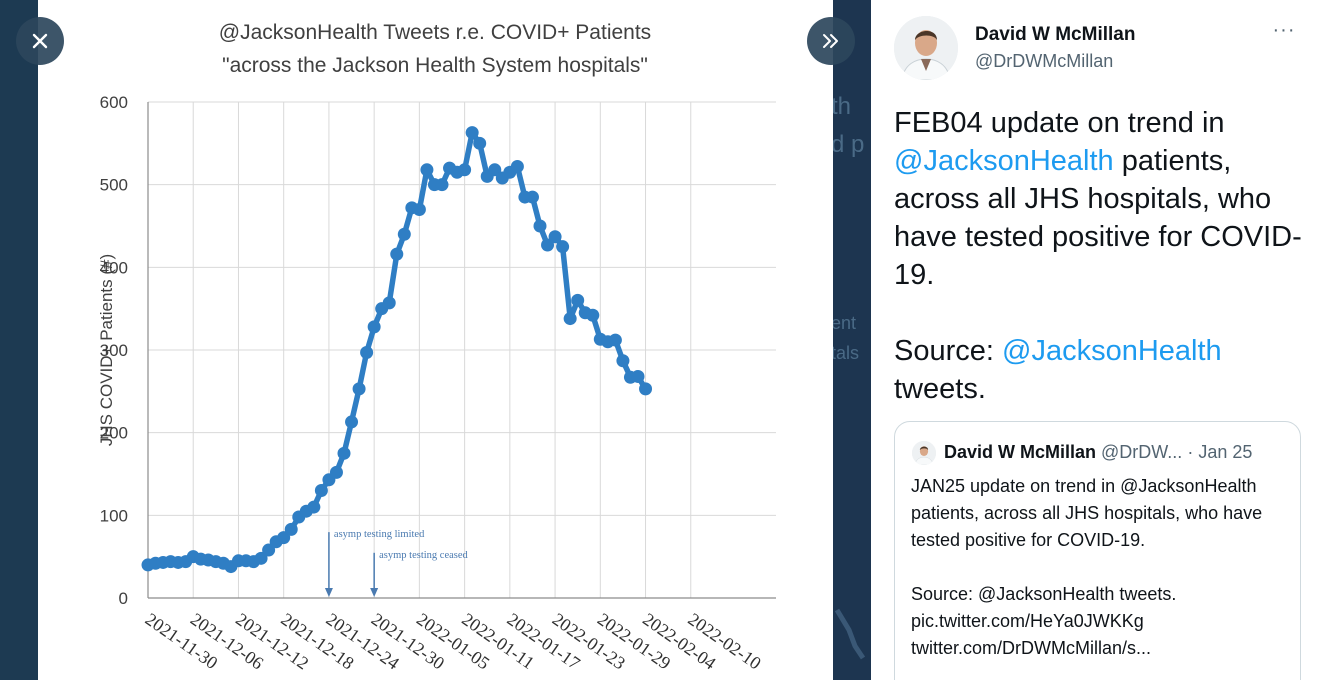  I want to click on annotation-label: asymp testing ceased, so click(423, 555).